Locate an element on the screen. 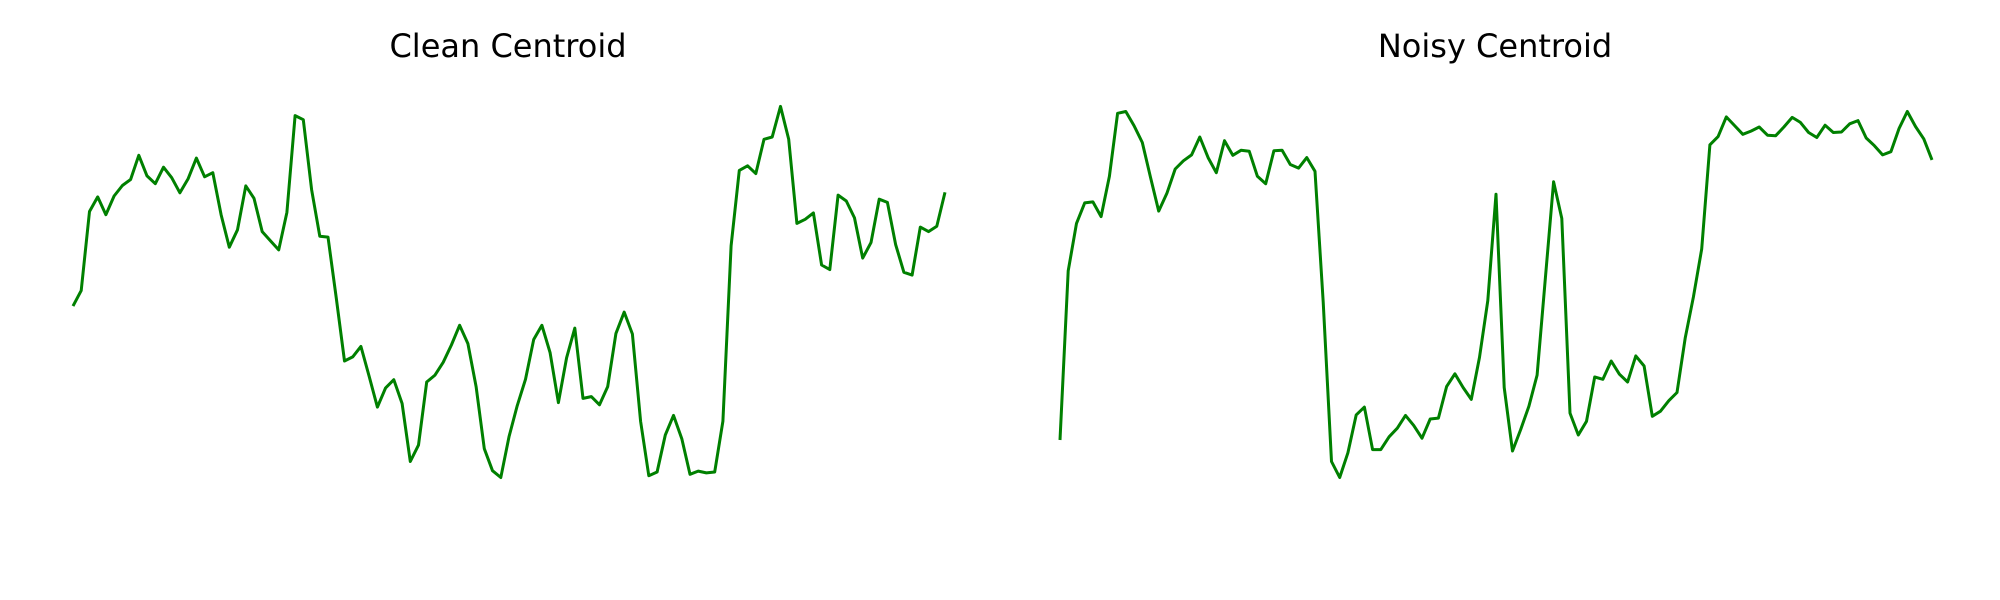 Image resolution: width=2000 pixels, height=600 pixels. noisy-centroid-title: Noisy Centroid is located at coordinates (1495, 46).